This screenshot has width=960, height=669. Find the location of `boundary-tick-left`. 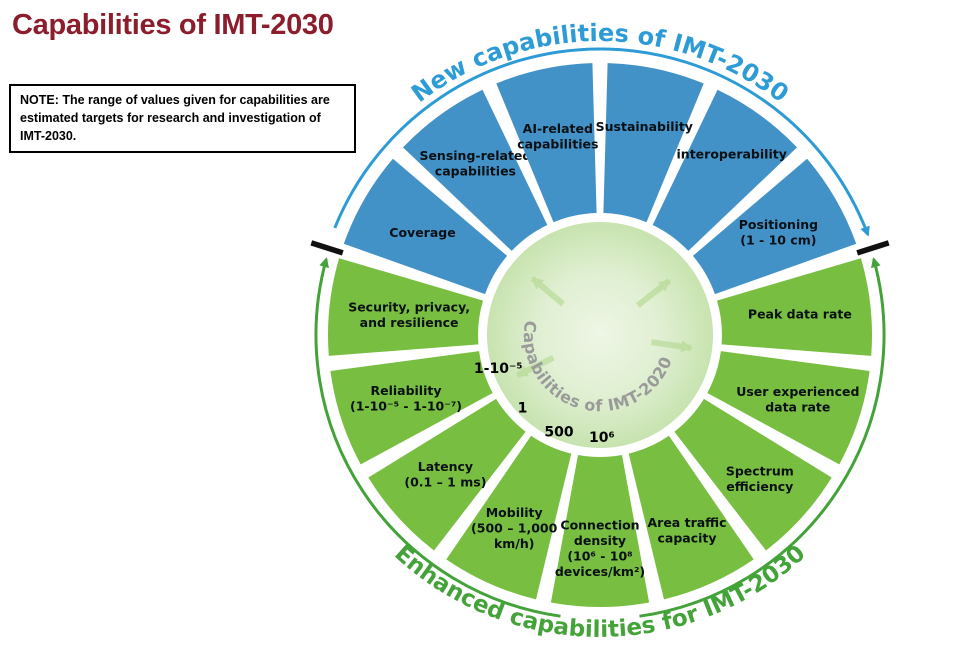

boundary-tick-left is located at coordinates (327, 248).